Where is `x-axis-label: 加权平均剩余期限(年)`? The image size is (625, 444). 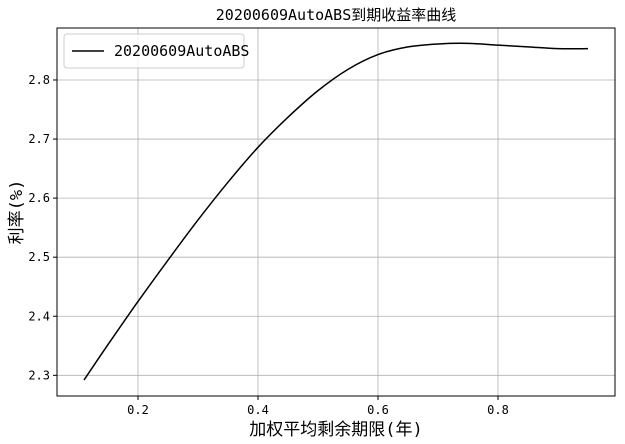 x-axis-label: 加权平均剩余期限(年) is located at coordinates (335, 430).